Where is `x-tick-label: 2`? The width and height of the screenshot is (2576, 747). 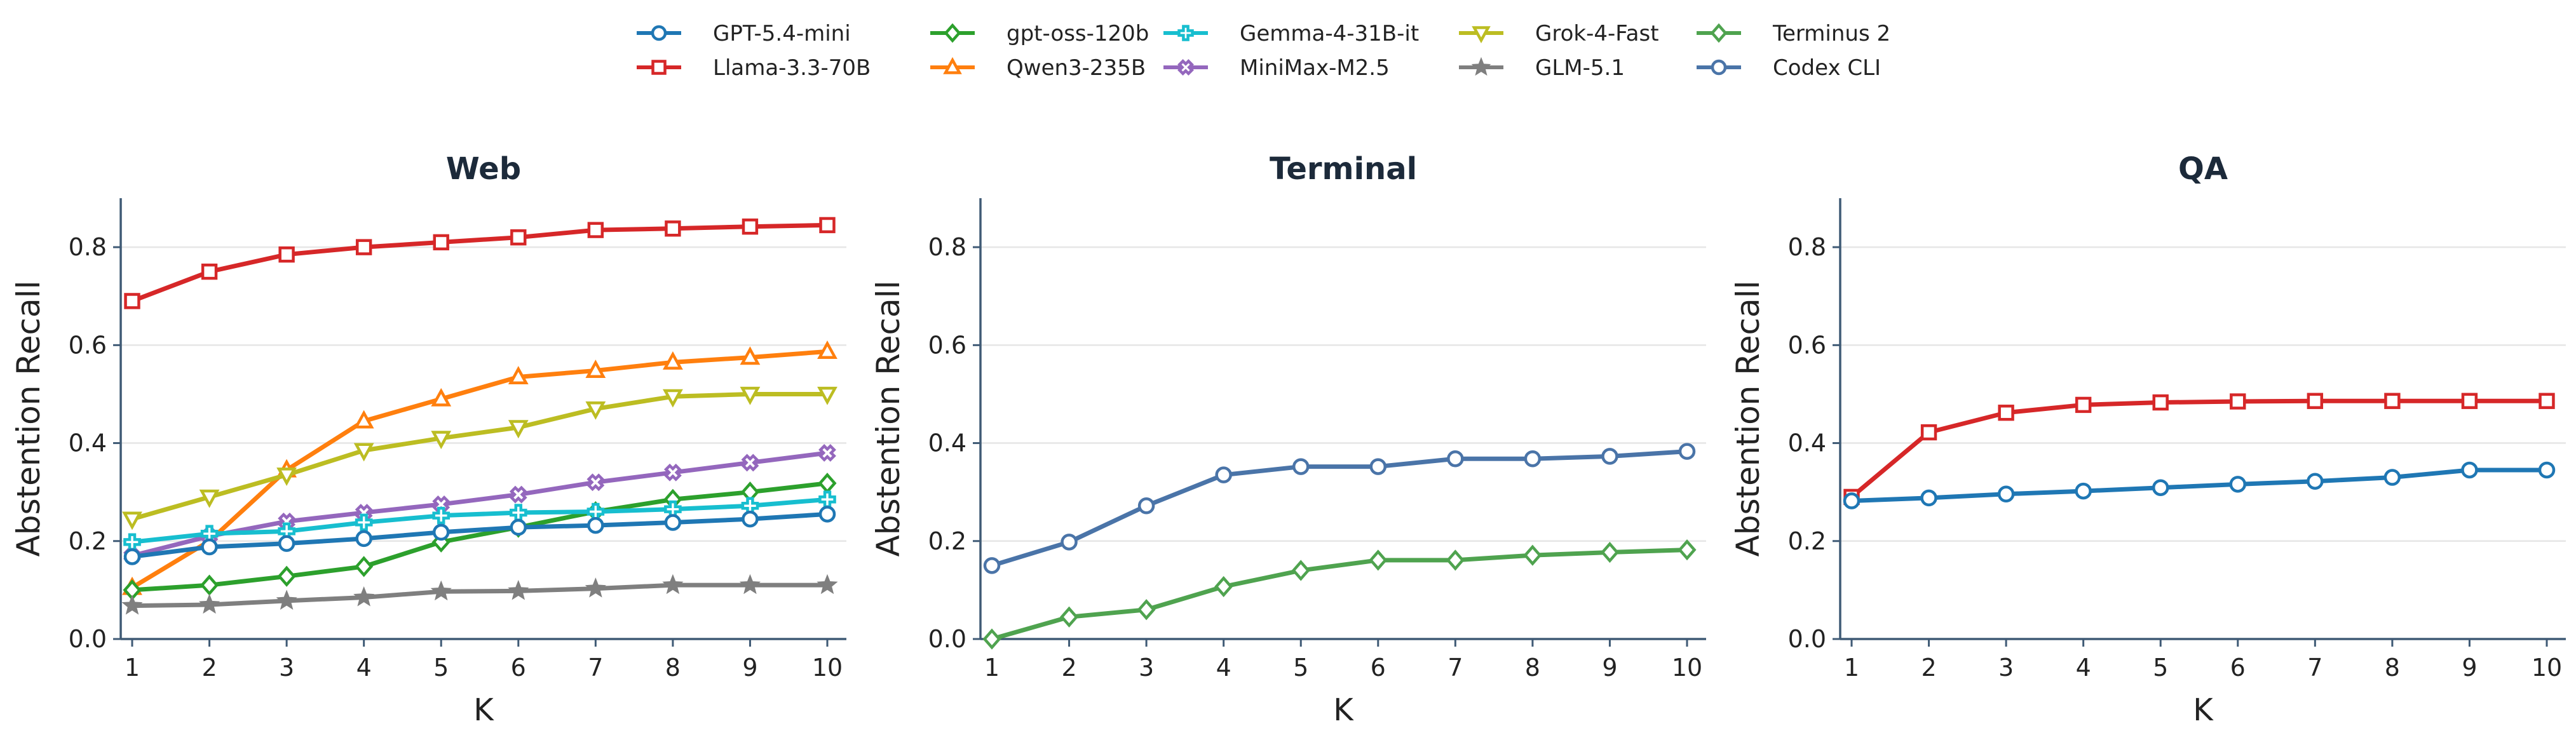
x-tick-label: 2 is located at coordinates (1068, 668).